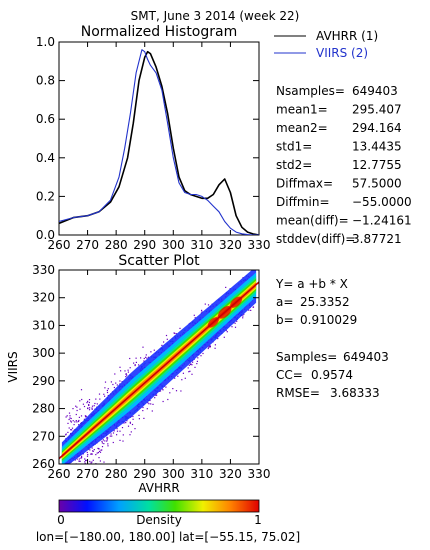 Image resolution: width=430 pixels, height=550 pixels. What do you see at coordinates (13, 366) in the screenshot?
I see `scatter-y-axis-label: VIIRS` at bounding box center [13, 366].